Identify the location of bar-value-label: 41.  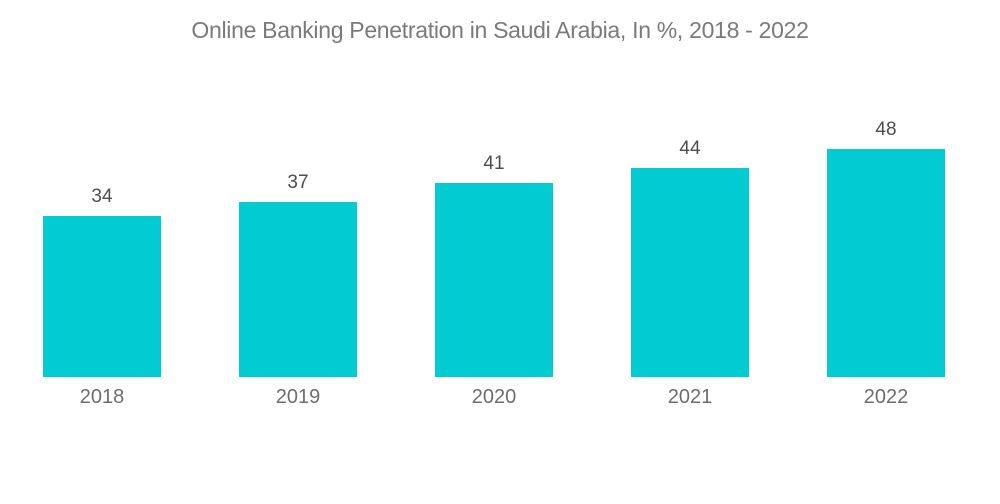
(494, 164).